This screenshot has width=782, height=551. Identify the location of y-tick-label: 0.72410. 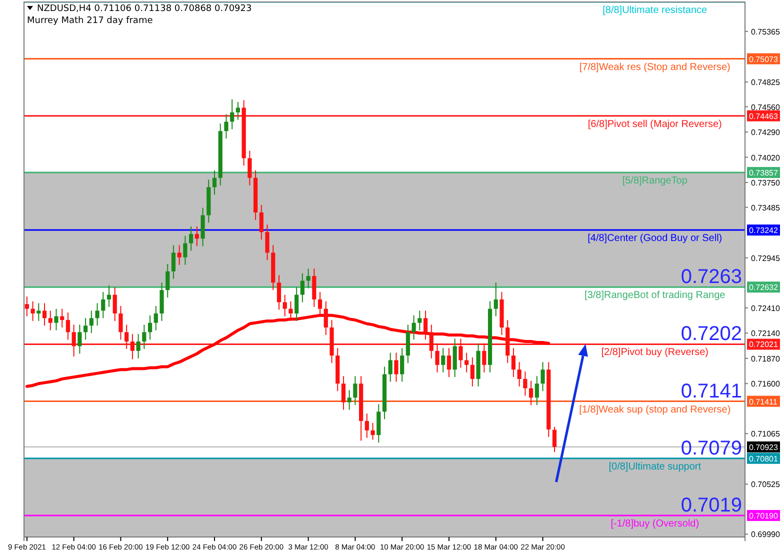
(765, 308).